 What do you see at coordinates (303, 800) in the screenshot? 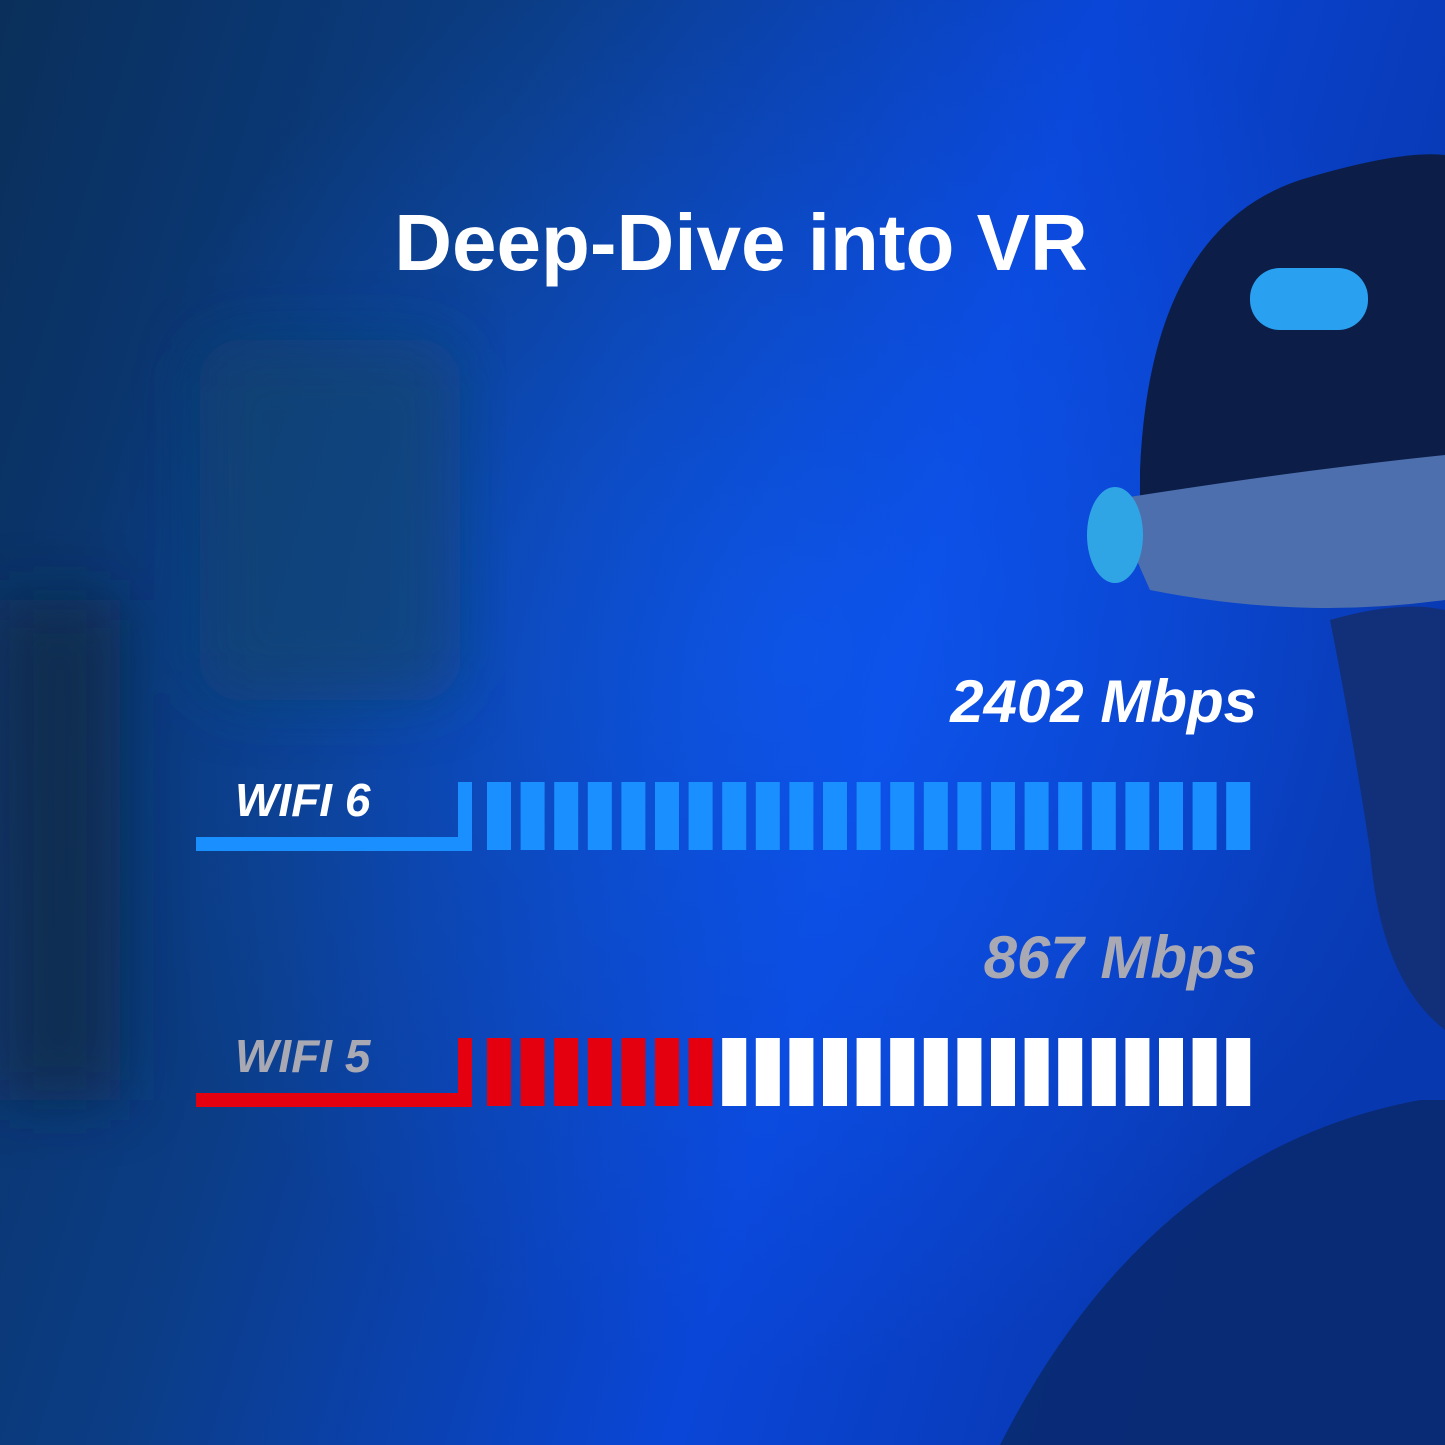
I see `row-label: WIFI 6` at bounding box center [303, 800].